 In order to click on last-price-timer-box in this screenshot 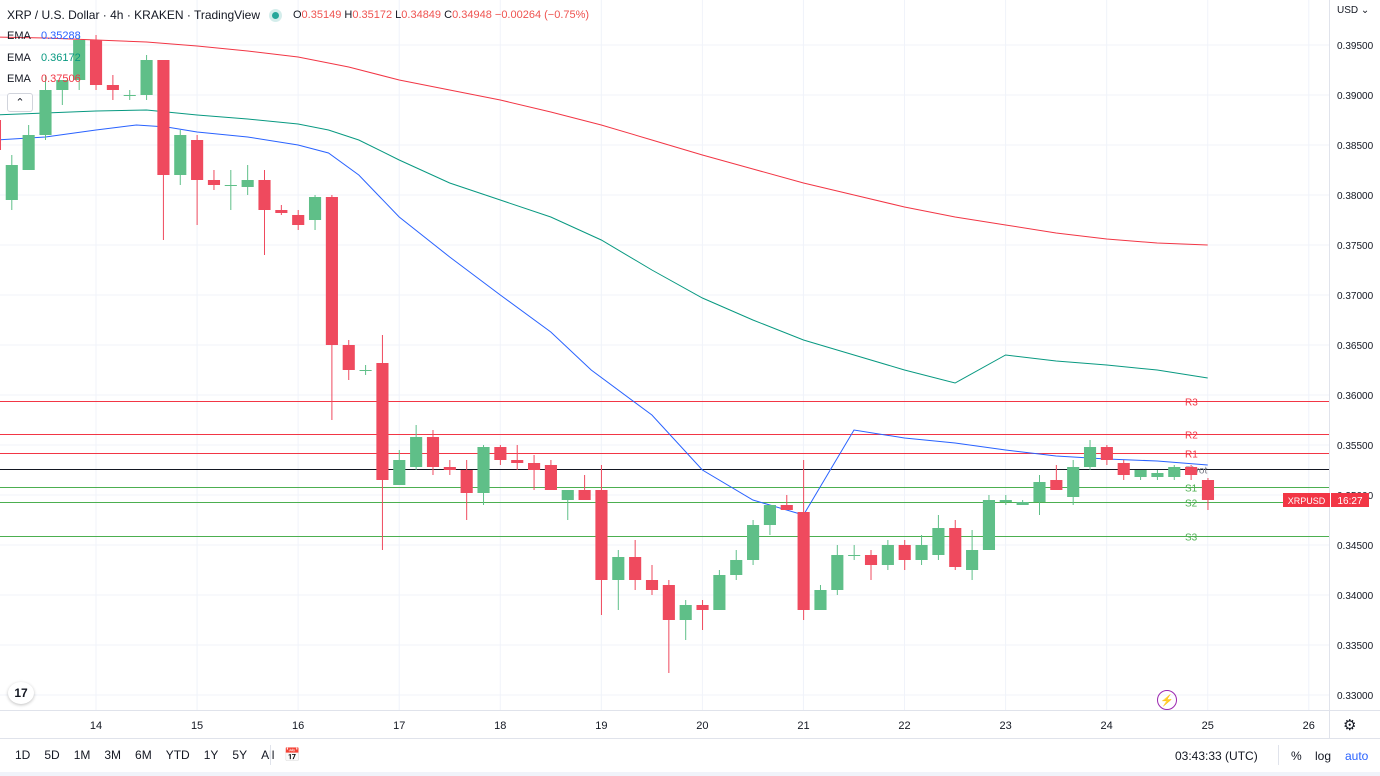, I will do `click(1350, 500)`.